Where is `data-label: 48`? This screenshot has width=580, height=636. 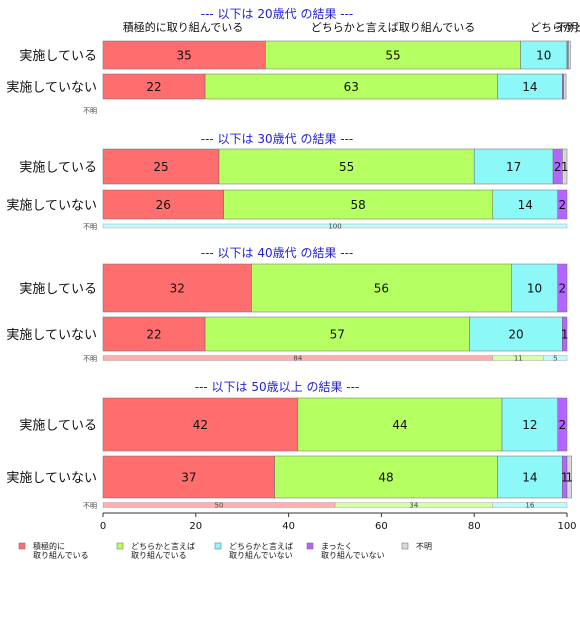 data-label: 48 is located at coordinates (385, 478).